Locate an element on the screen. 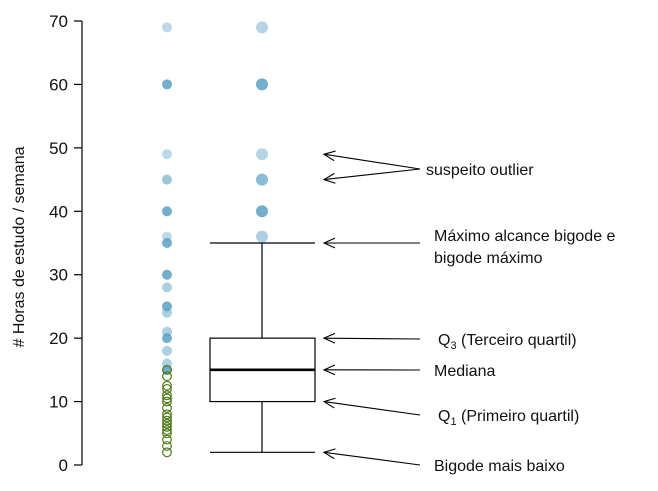 The image size is (658, 491). y-tick-label: 10 is located at coordinates (58, 402).